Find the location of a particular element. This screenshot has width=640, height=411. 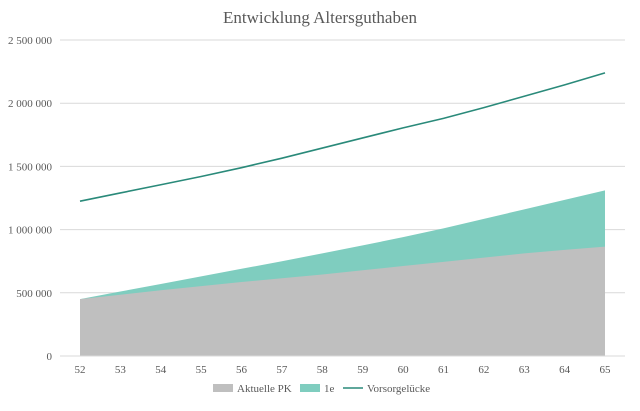

x-tick-label: 60 is located at coordinates (404, 370).